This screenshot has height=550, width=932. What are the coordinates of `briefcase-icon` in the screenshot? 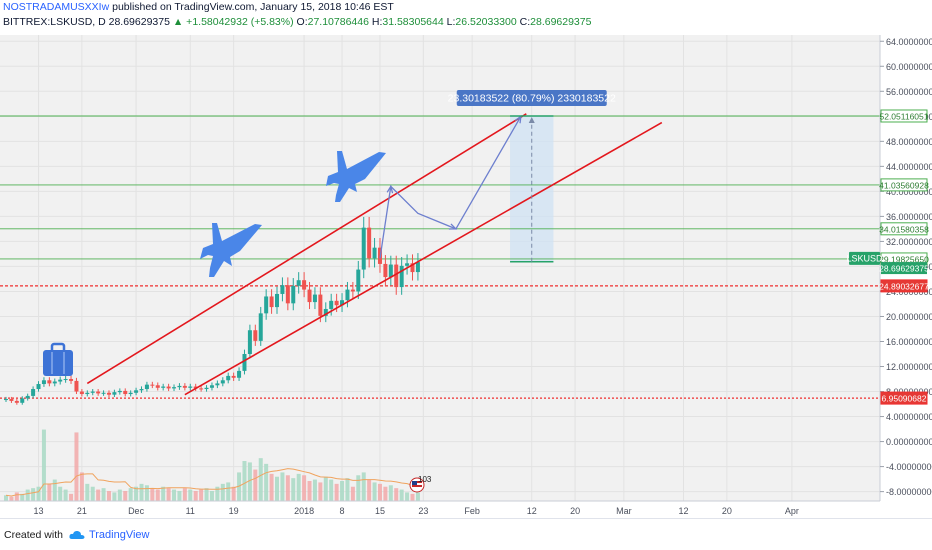 It's located at (58, 359).